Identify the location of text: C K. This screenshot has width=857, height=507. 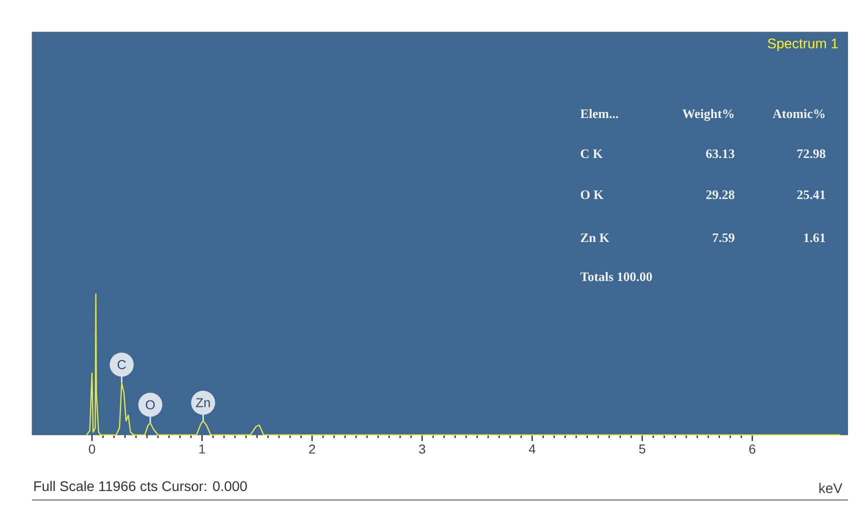
(591, 153).